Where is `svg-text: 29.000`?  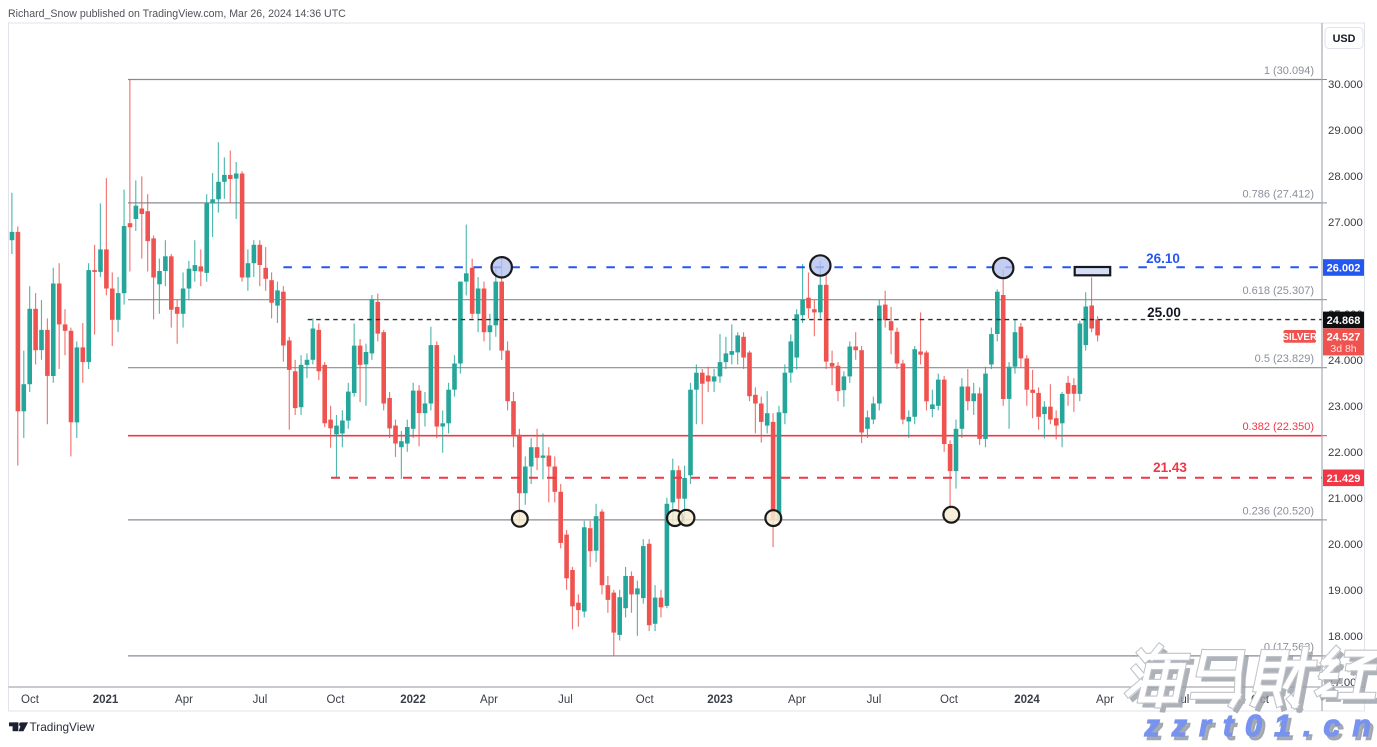
svg-text: 29.000 is located at coordinates (1345, 131).